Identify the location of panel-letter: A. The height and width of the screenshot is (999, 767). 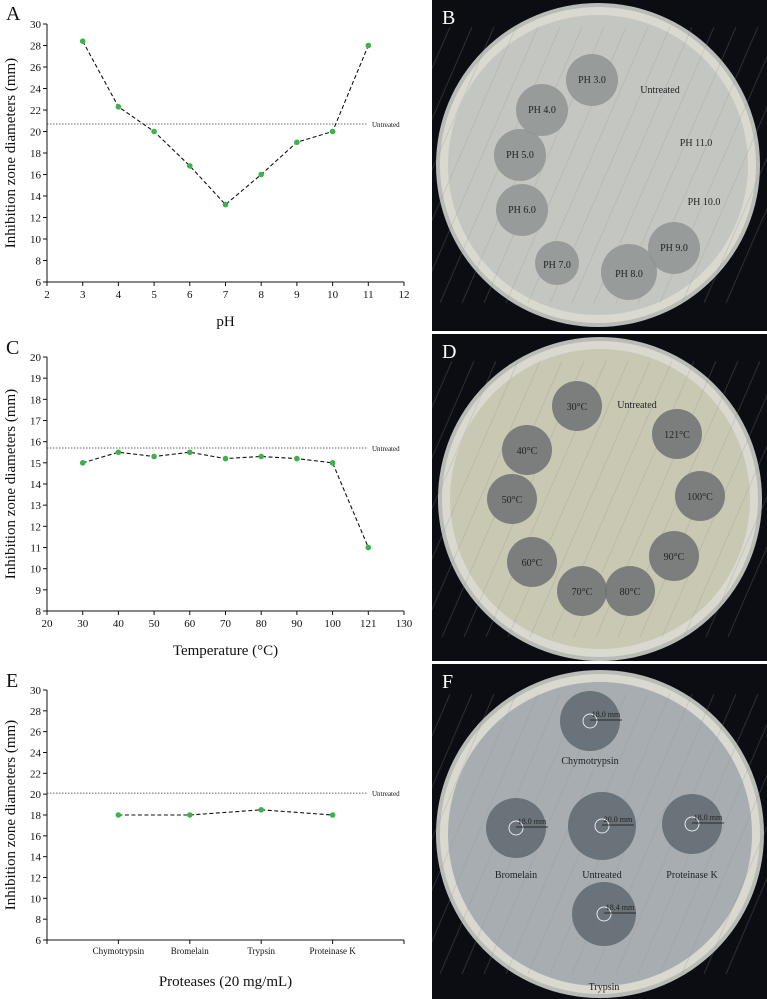
(13, 14).